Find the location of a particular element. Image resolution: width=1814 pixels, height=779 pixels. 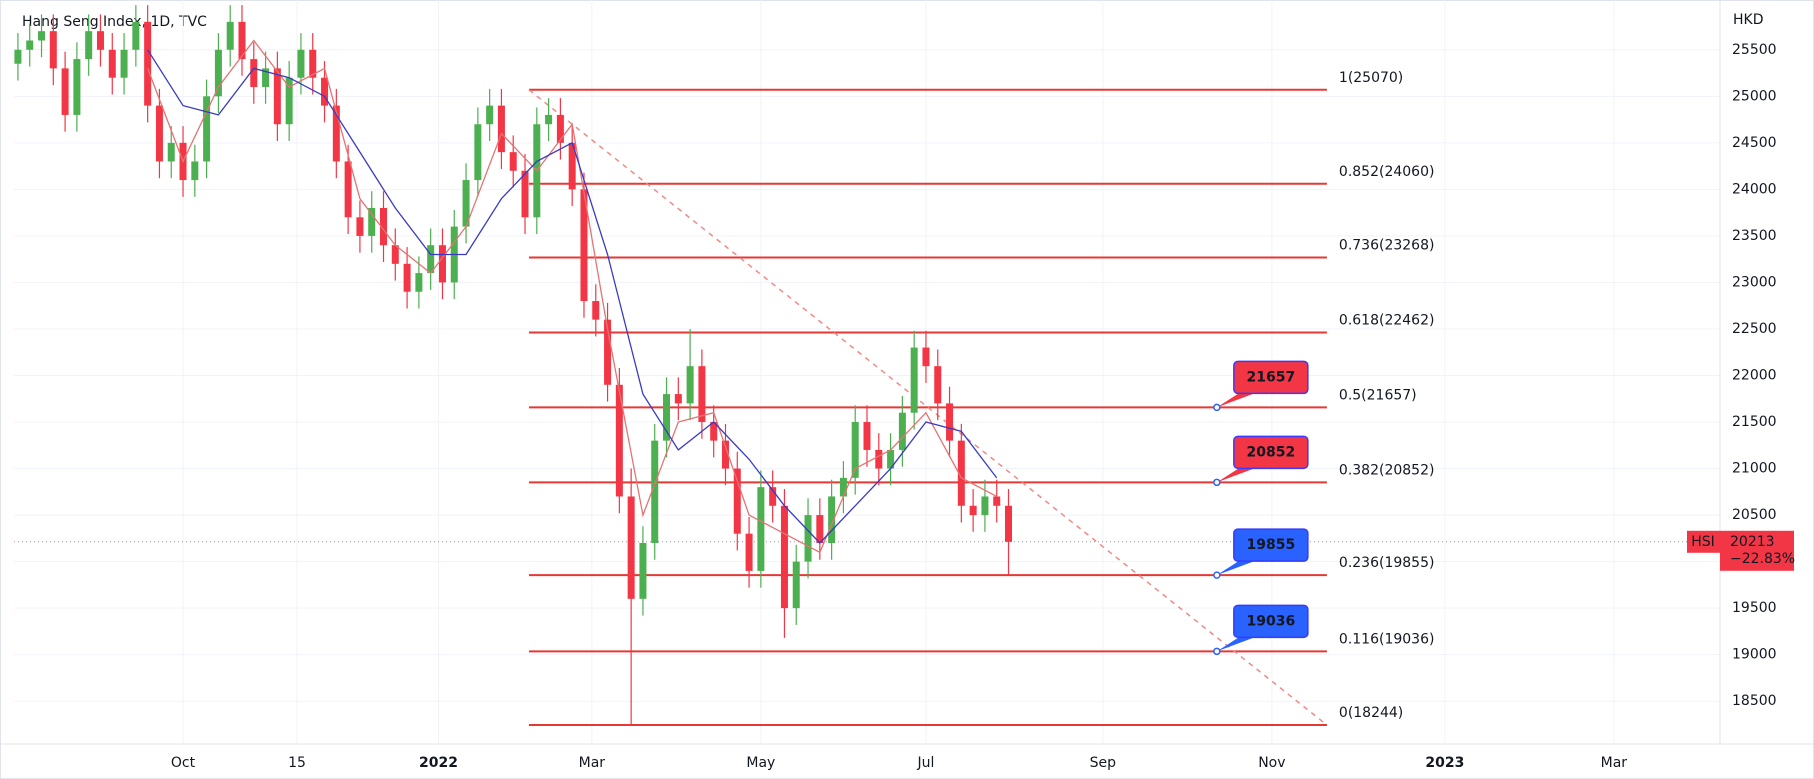

fib-label: 0.736(23268) is located at coordinates (1387, 245).